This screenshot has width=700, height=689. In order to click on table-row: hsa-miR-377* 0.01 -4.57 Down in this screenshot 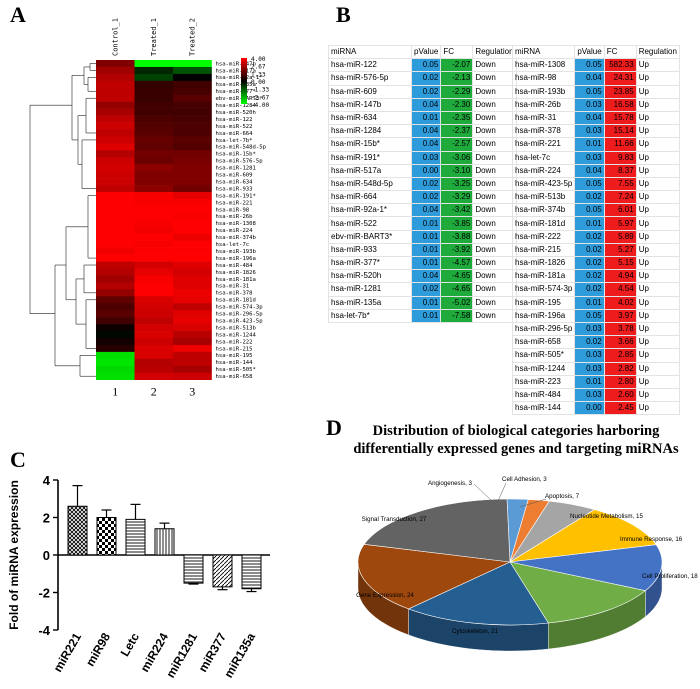, I will do `click(422, 263)`.